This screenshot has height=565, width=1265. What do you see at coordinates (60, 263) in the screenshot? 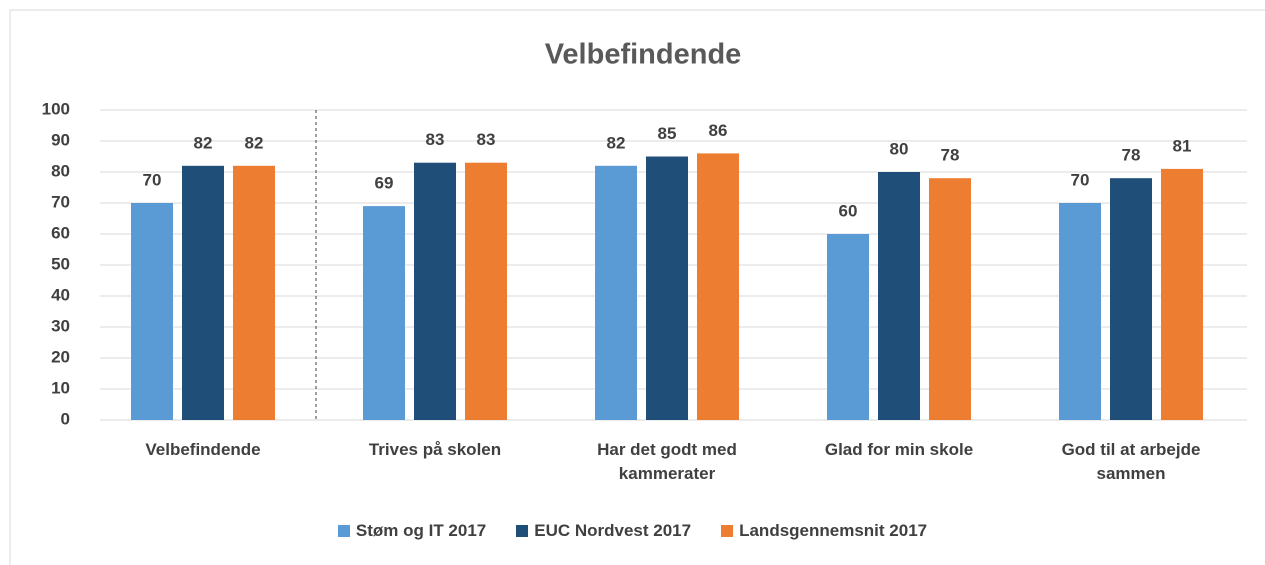
I see `y-tick-label: 50` at bounding box center [60, 263].